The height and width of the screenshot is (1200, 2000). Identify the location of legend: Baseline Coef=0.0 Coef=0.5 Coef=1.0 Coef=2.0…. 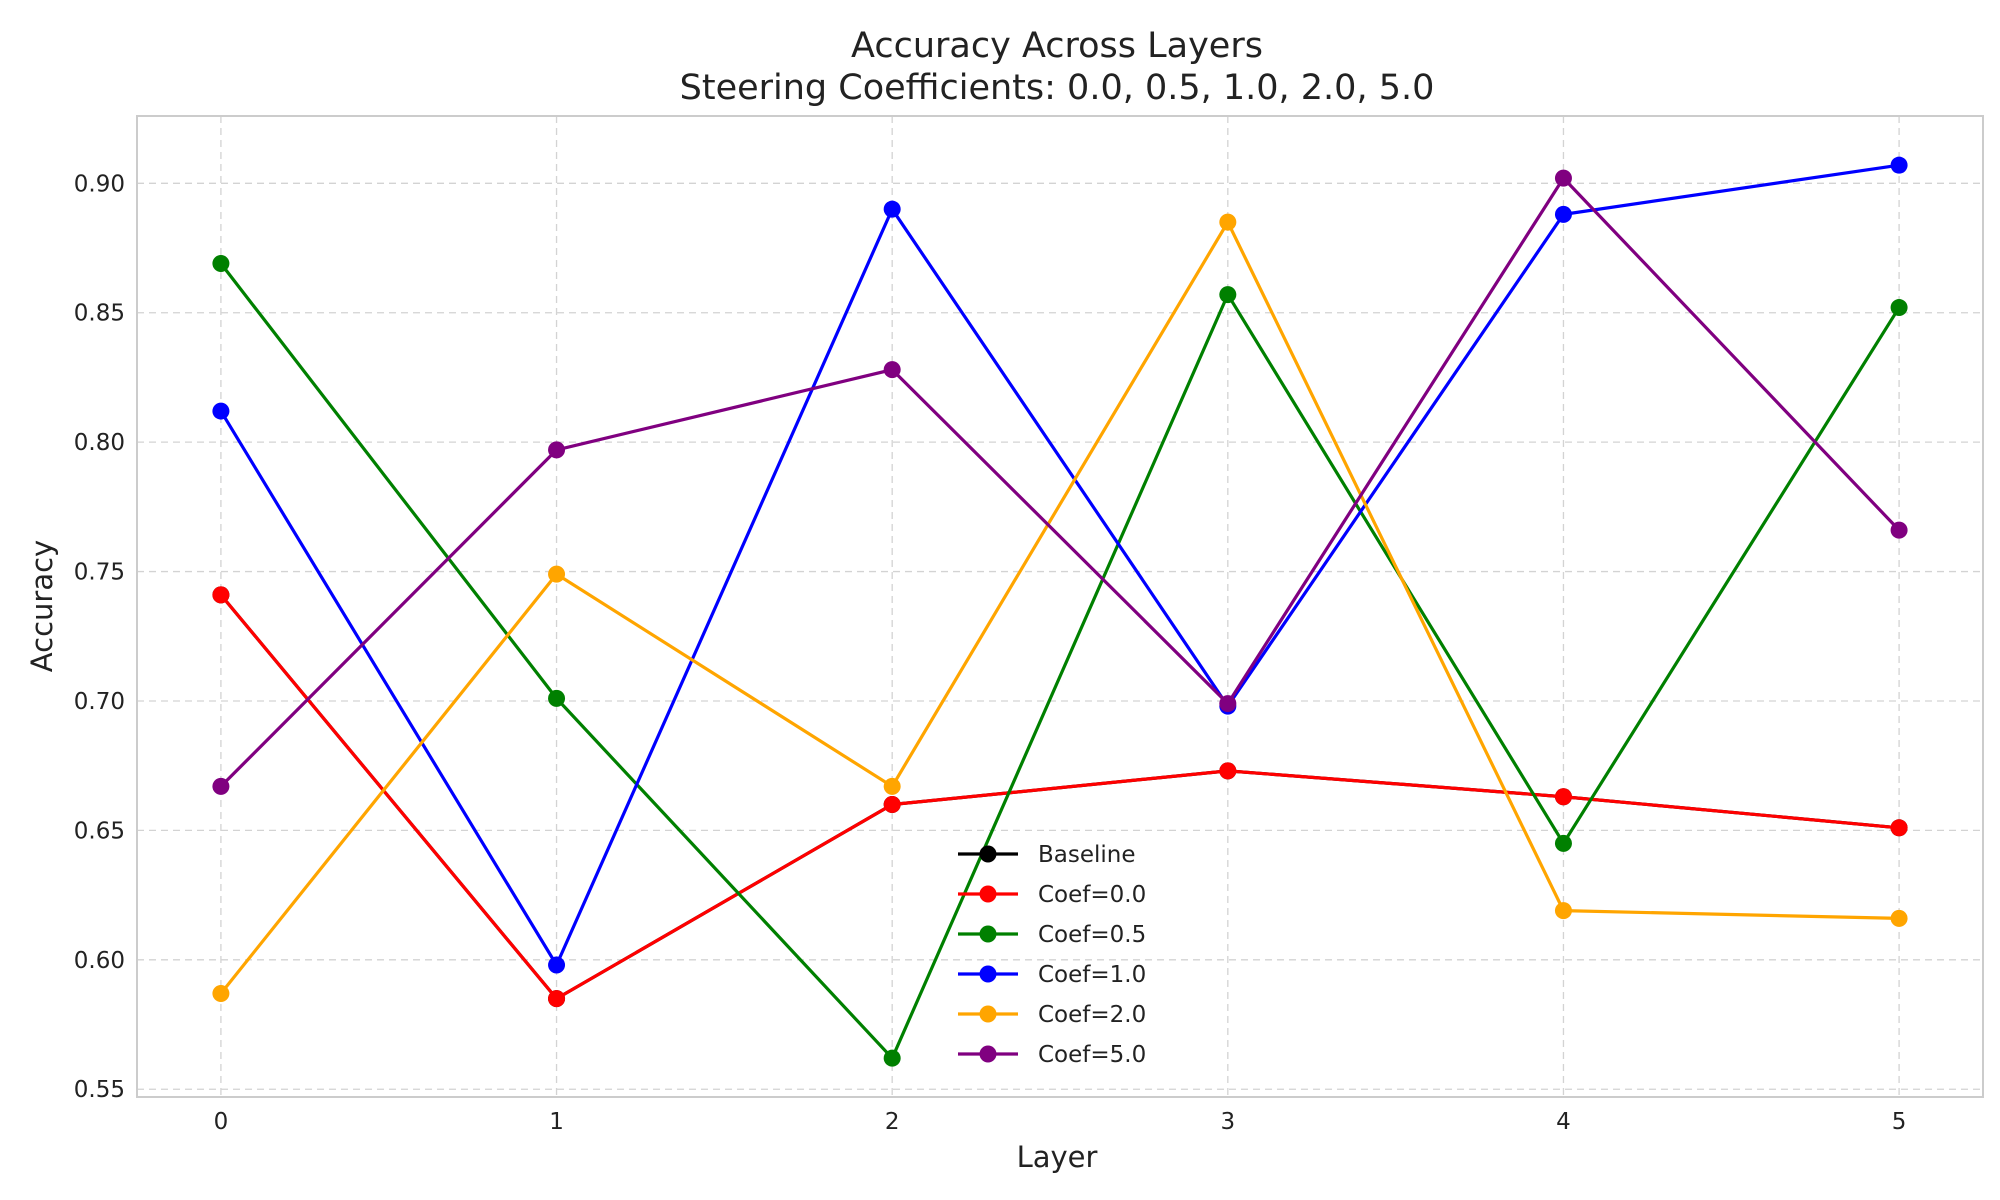
(1052, 955).